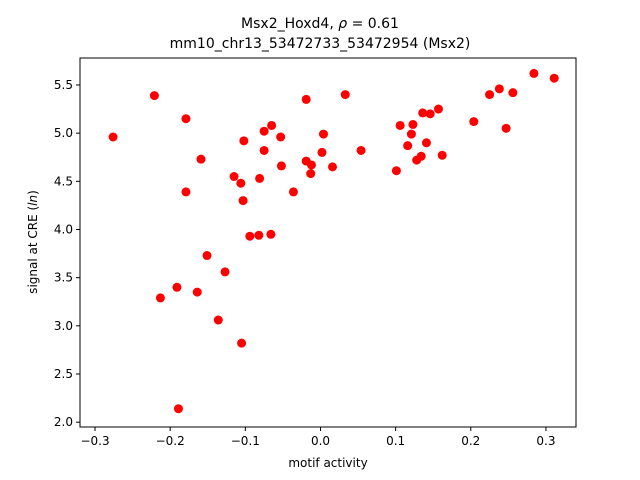 This screenshot has height=480, width=640. I want to click on x-ticks: −0.3 −0.2 −0.1 0.0 0.1 0.2 0.3, so click(317, 437).